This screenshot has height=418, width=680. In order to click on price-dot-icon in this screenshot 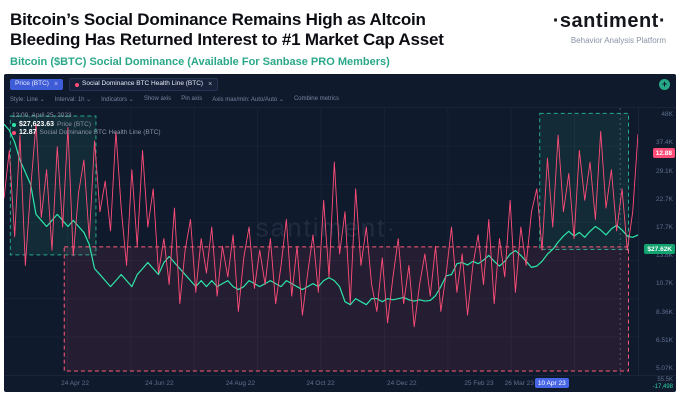, I will do `click(14, 124)`.